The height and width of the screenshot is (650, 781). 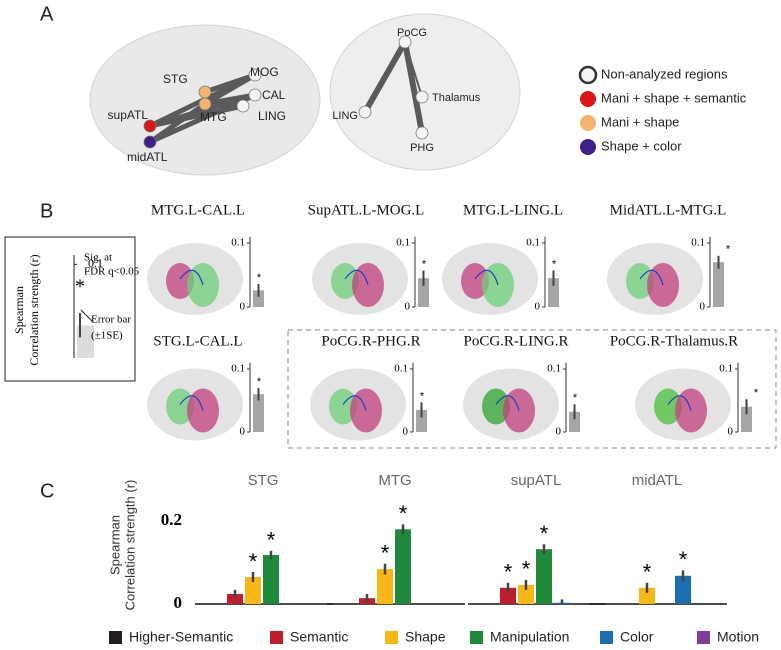 What do you see at coordinates (637, 637) in the screenshot?
I see `legend-label: Color` at bounding box center [637, 637].